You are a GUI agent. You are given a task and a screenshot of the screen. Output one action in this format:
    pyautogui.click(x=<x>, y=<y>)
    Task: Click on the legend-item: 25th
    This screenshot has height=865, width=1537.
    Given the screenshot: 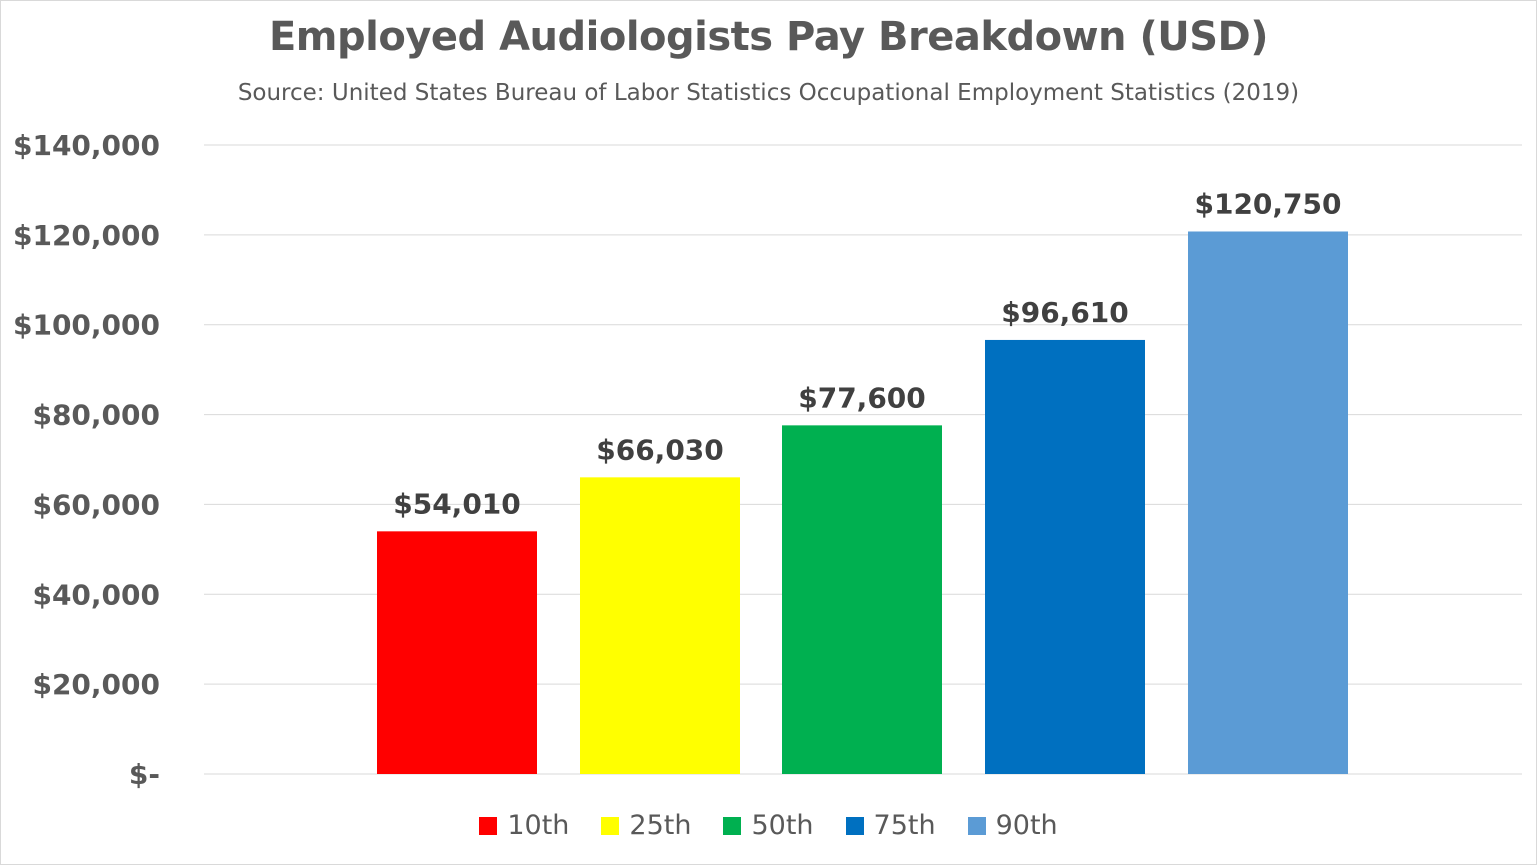 What is the action you would take?
    pyautogui.click(x=646, y=825)
    